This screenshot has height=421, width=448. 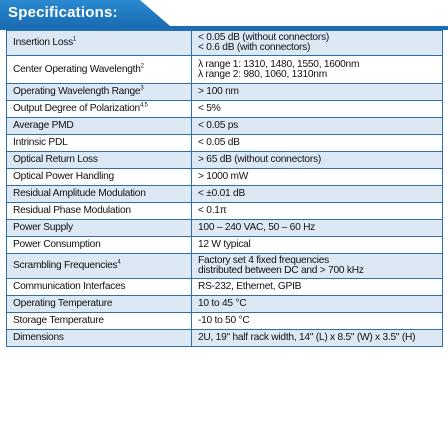 What do you see at coordinates (99, 160) in the screenshot?
I see `spec-parameter: Optical Return Loss` at bounding box center [99, 160].